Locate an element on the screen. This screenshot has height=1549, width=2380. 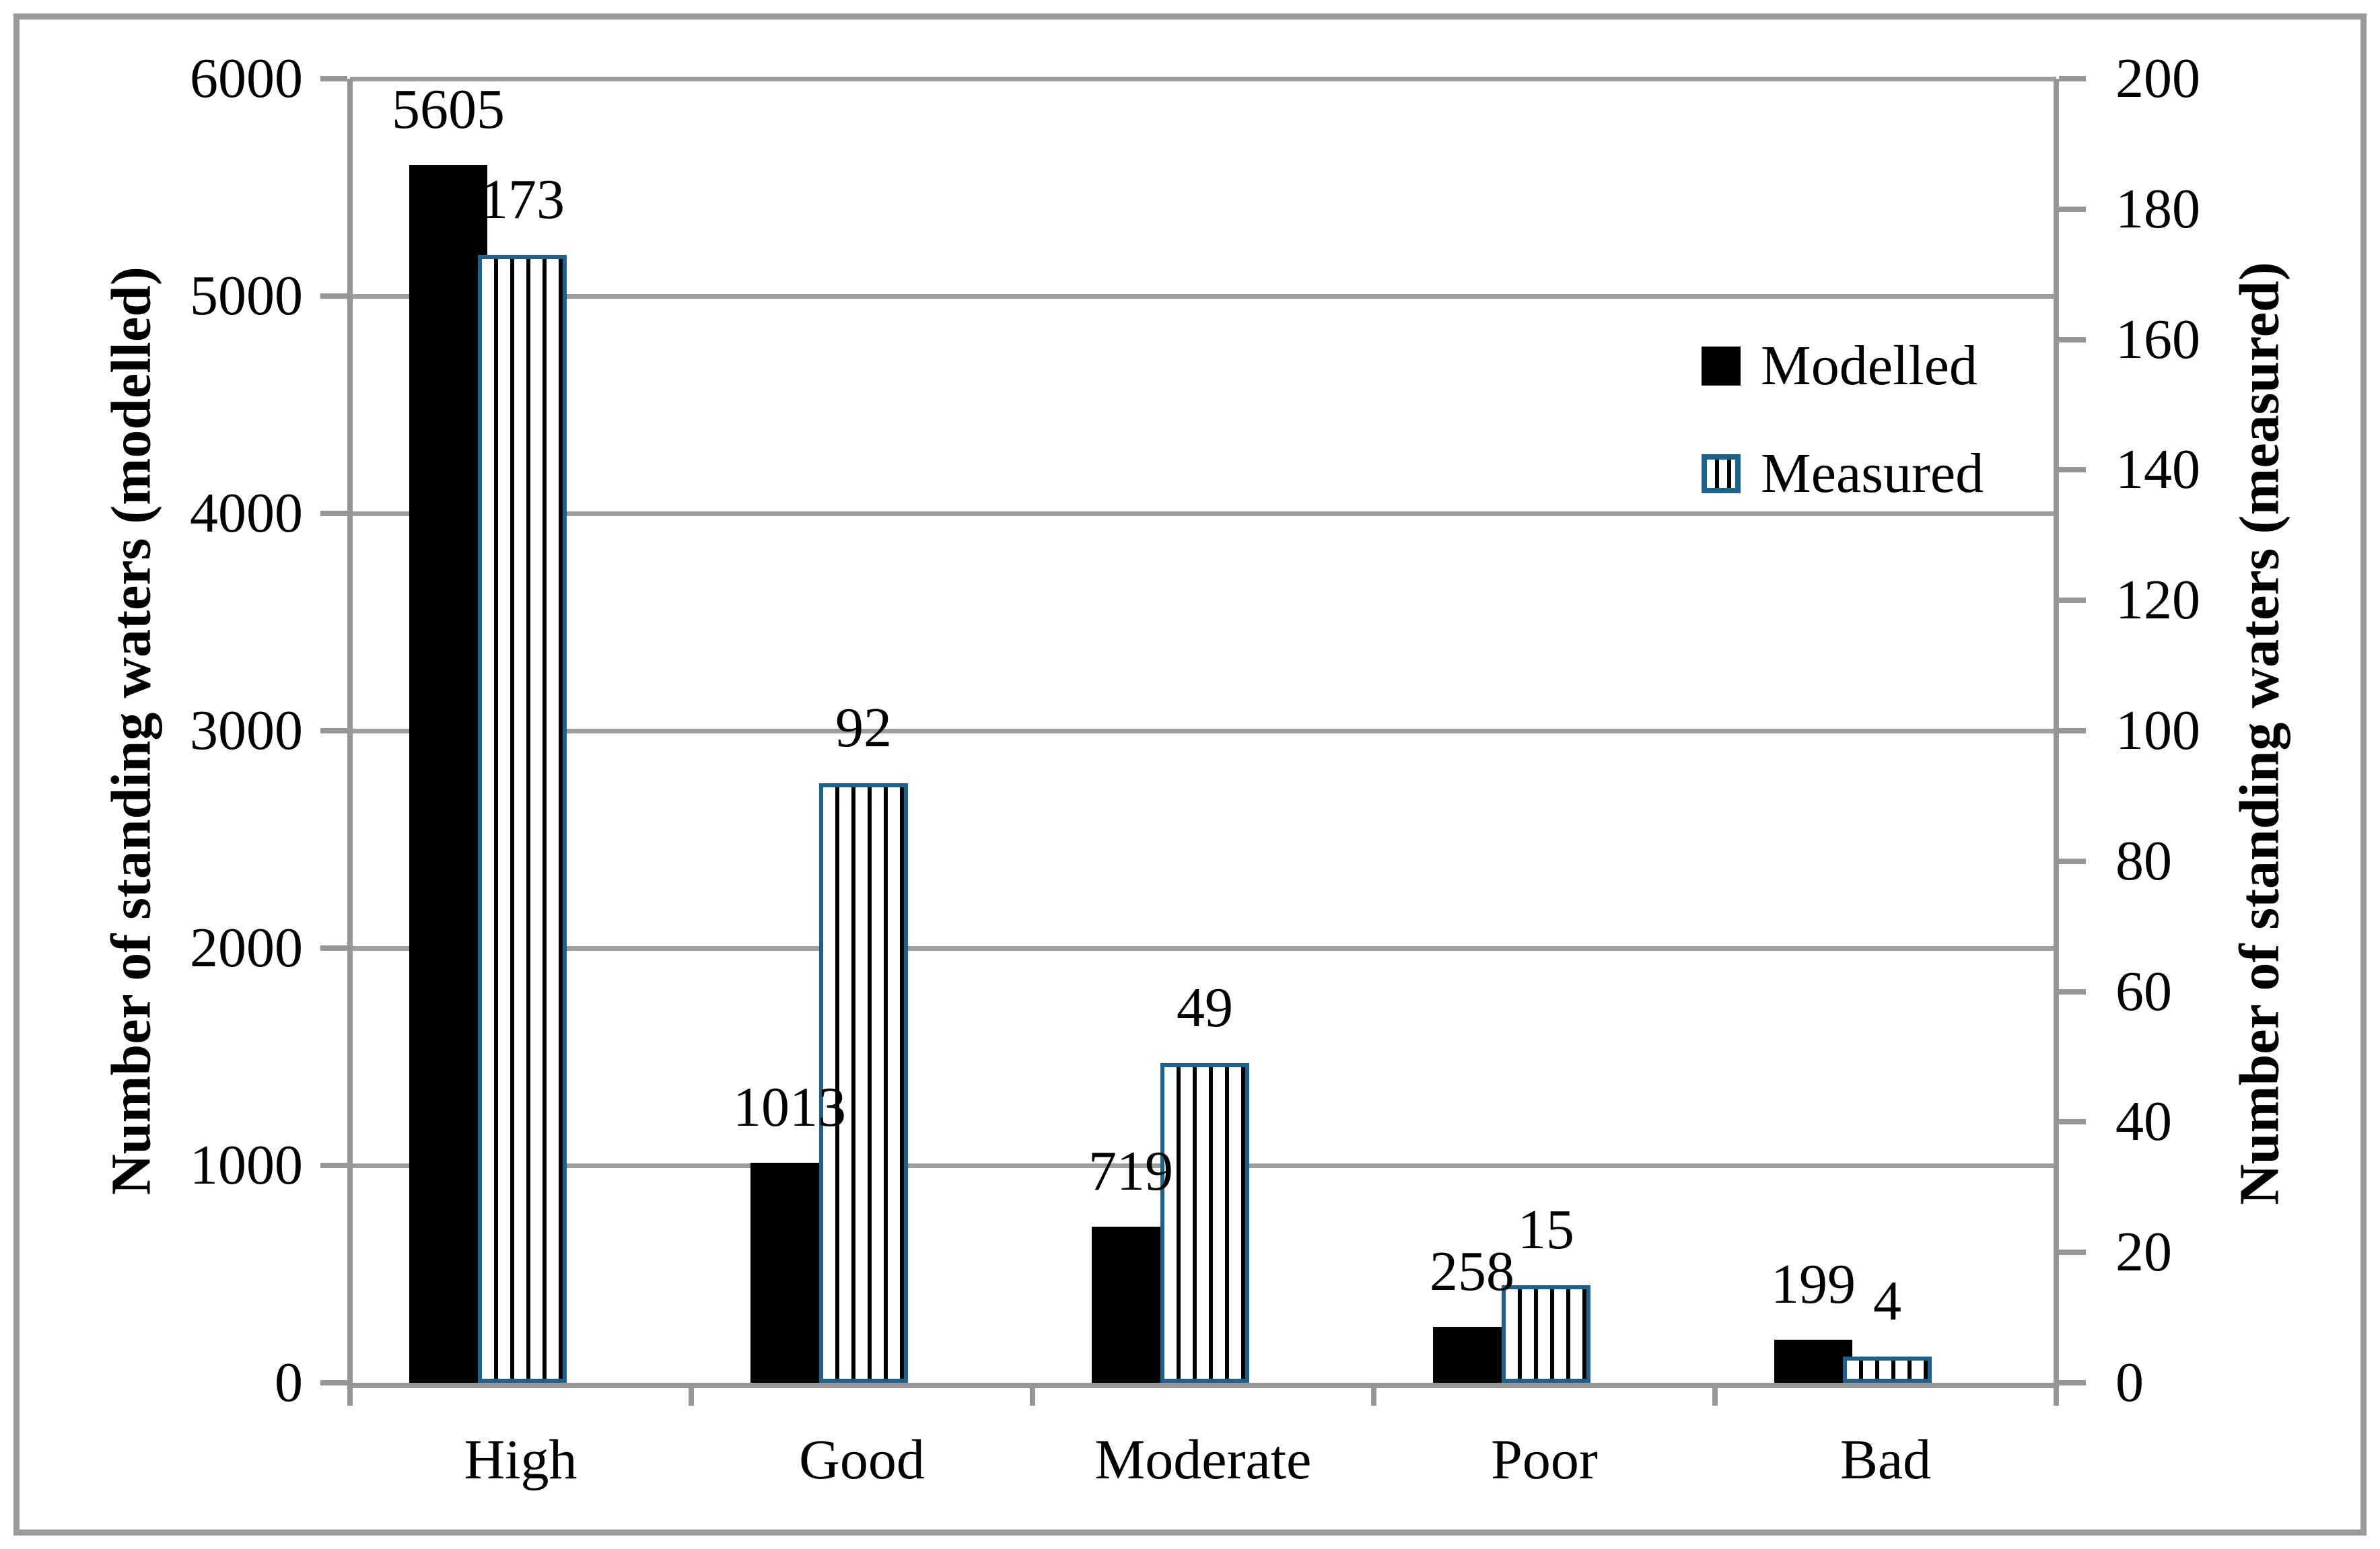
category-label-high: High is located at coordinates (521, 1460).